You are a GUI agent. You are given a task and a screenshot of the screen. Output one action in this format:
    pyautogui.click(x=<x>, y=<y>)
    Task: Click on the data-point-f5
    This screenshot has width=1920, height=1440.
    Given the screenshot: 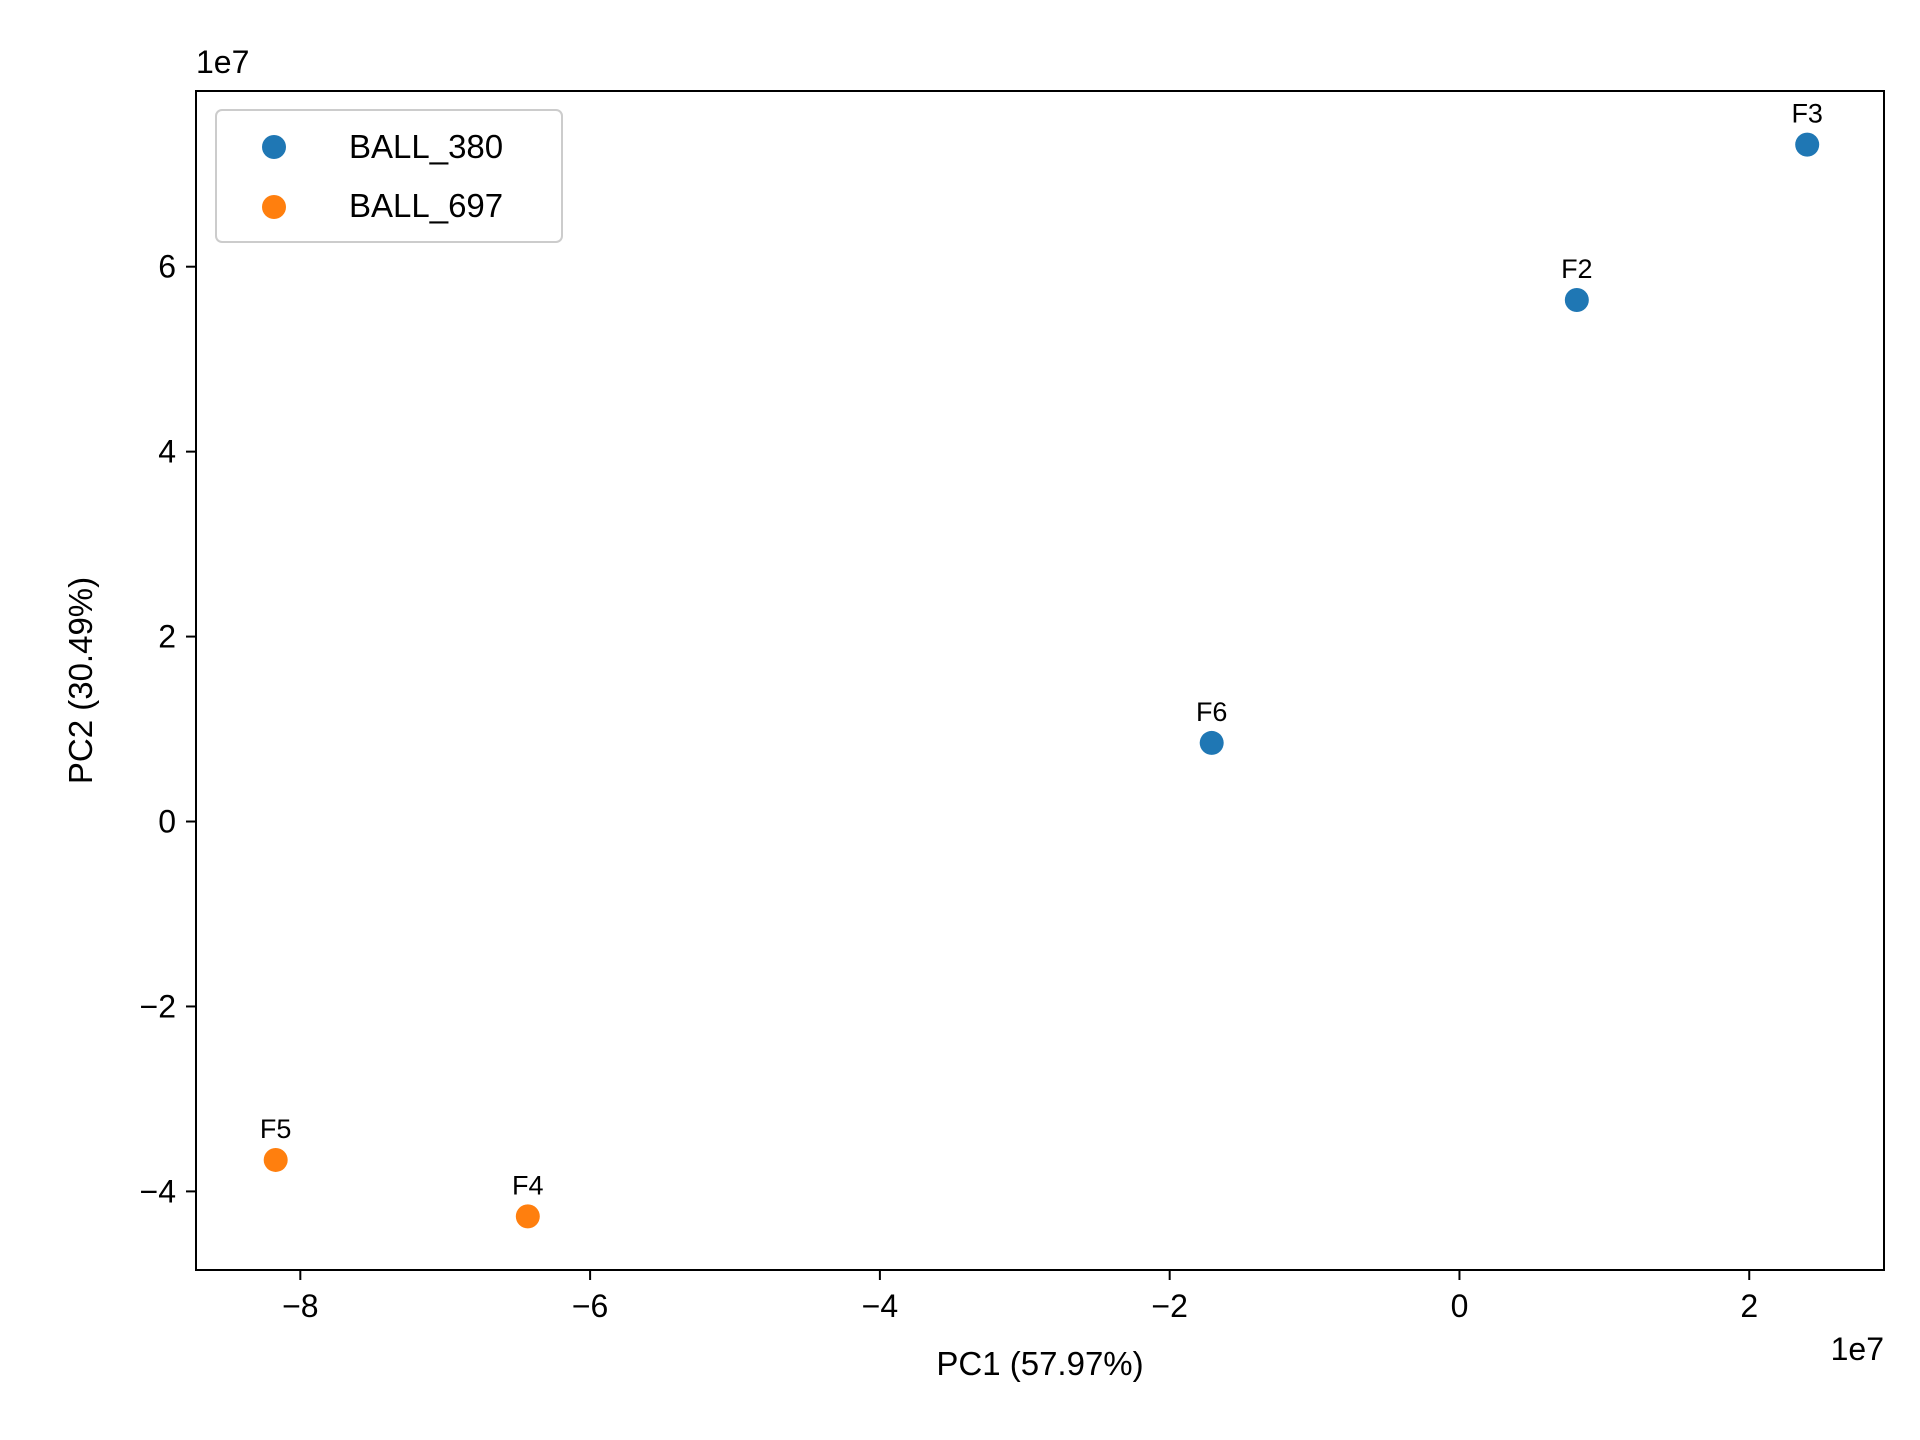 What is the action you would take?
    pyautogui.click(x=275, y=1159)
    